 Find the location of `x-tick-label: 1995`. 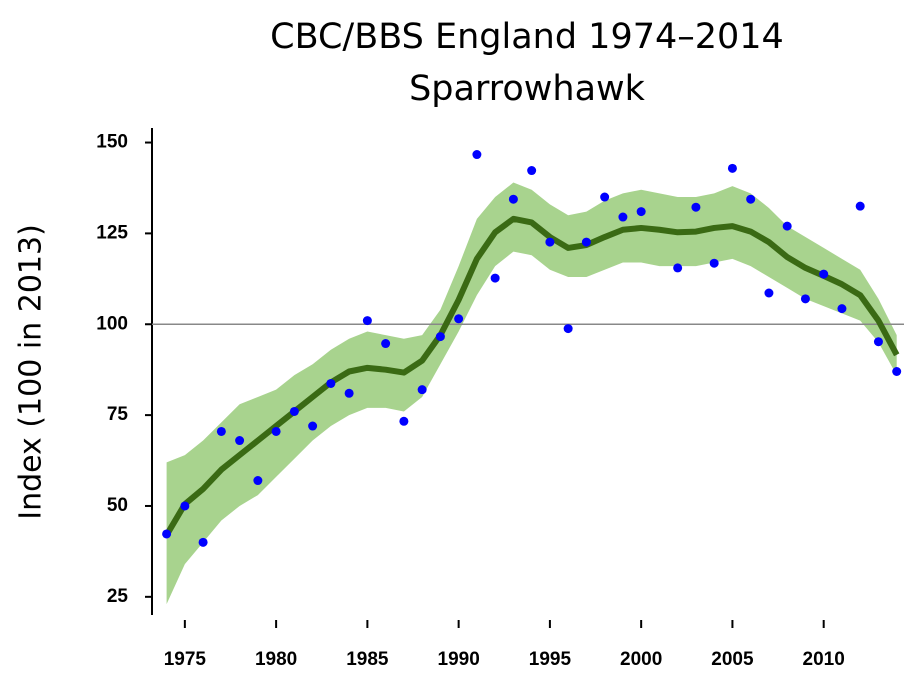

x-tick-label: 1995 is located at coordinates (550, 659).